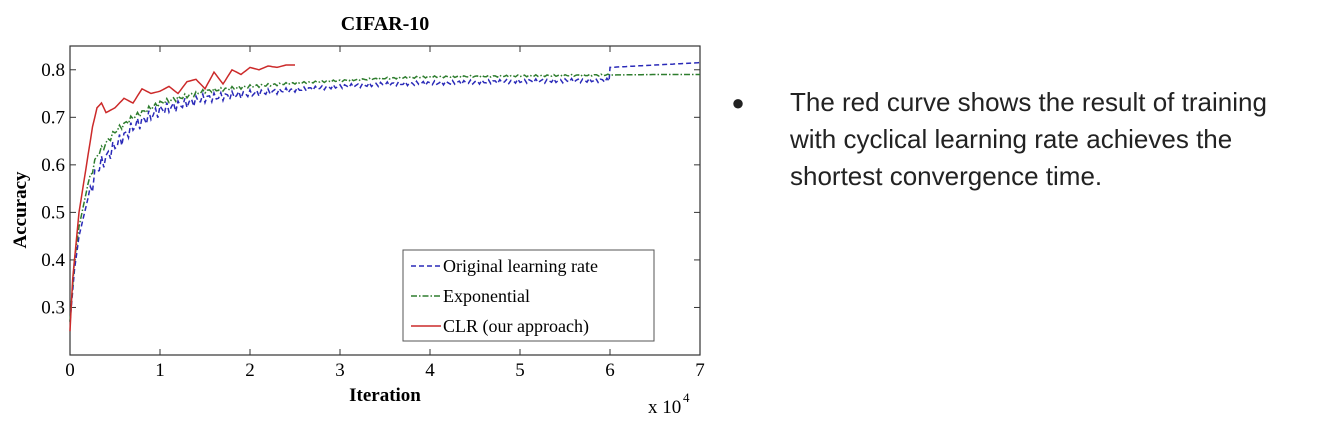 This screenshot has height=432, width=1324. What do you see at coordinates (700, 370) in the screenshot?
I see `x-tick-label: 7` at bounding box center [700, 370].